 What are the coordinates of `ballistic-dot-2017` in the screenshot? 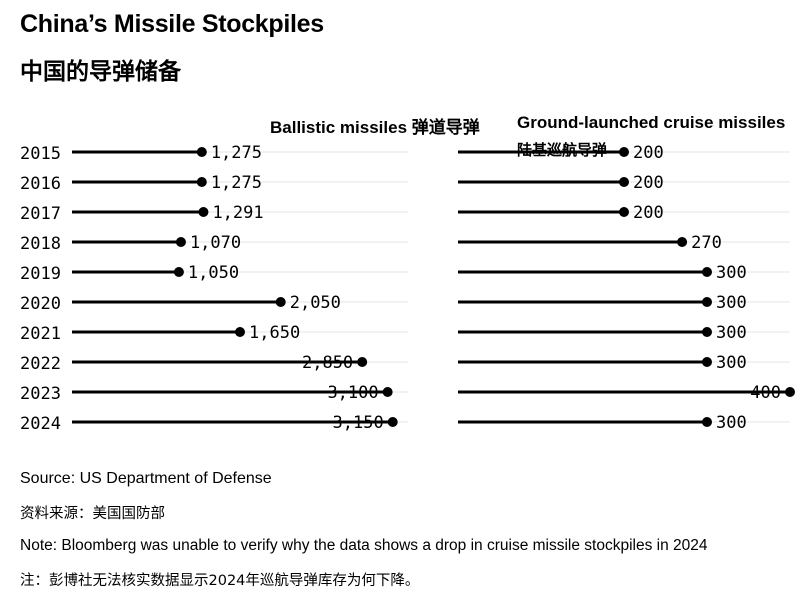 It's located at (203, 212).